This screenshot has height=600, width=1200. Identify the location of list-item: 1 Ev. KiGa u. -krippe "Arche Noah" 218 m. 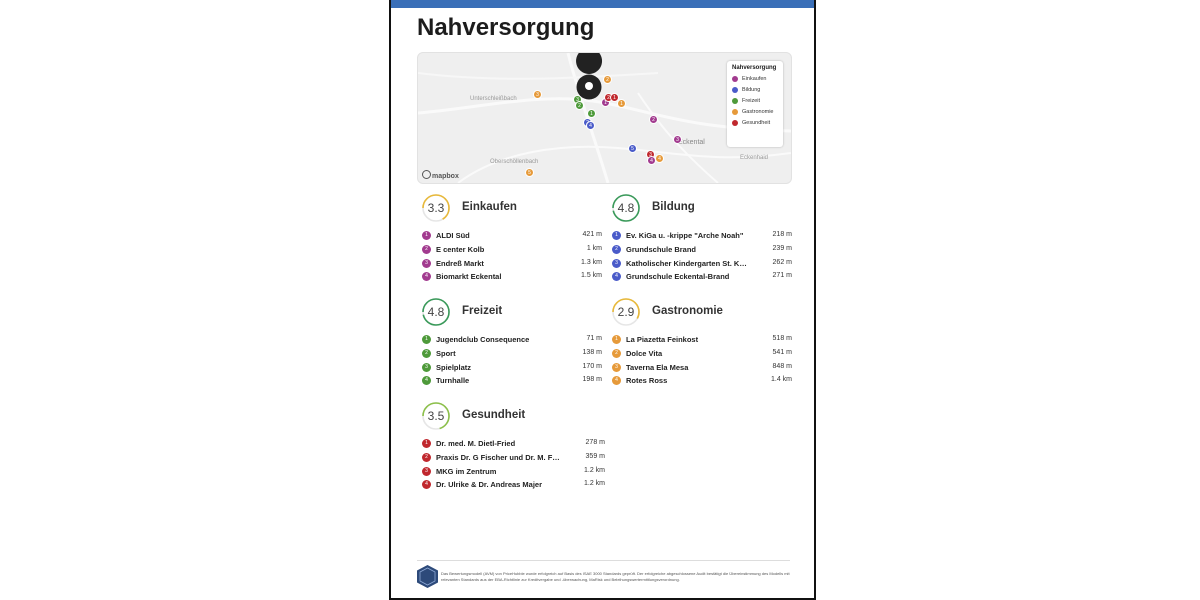
(702, 236).